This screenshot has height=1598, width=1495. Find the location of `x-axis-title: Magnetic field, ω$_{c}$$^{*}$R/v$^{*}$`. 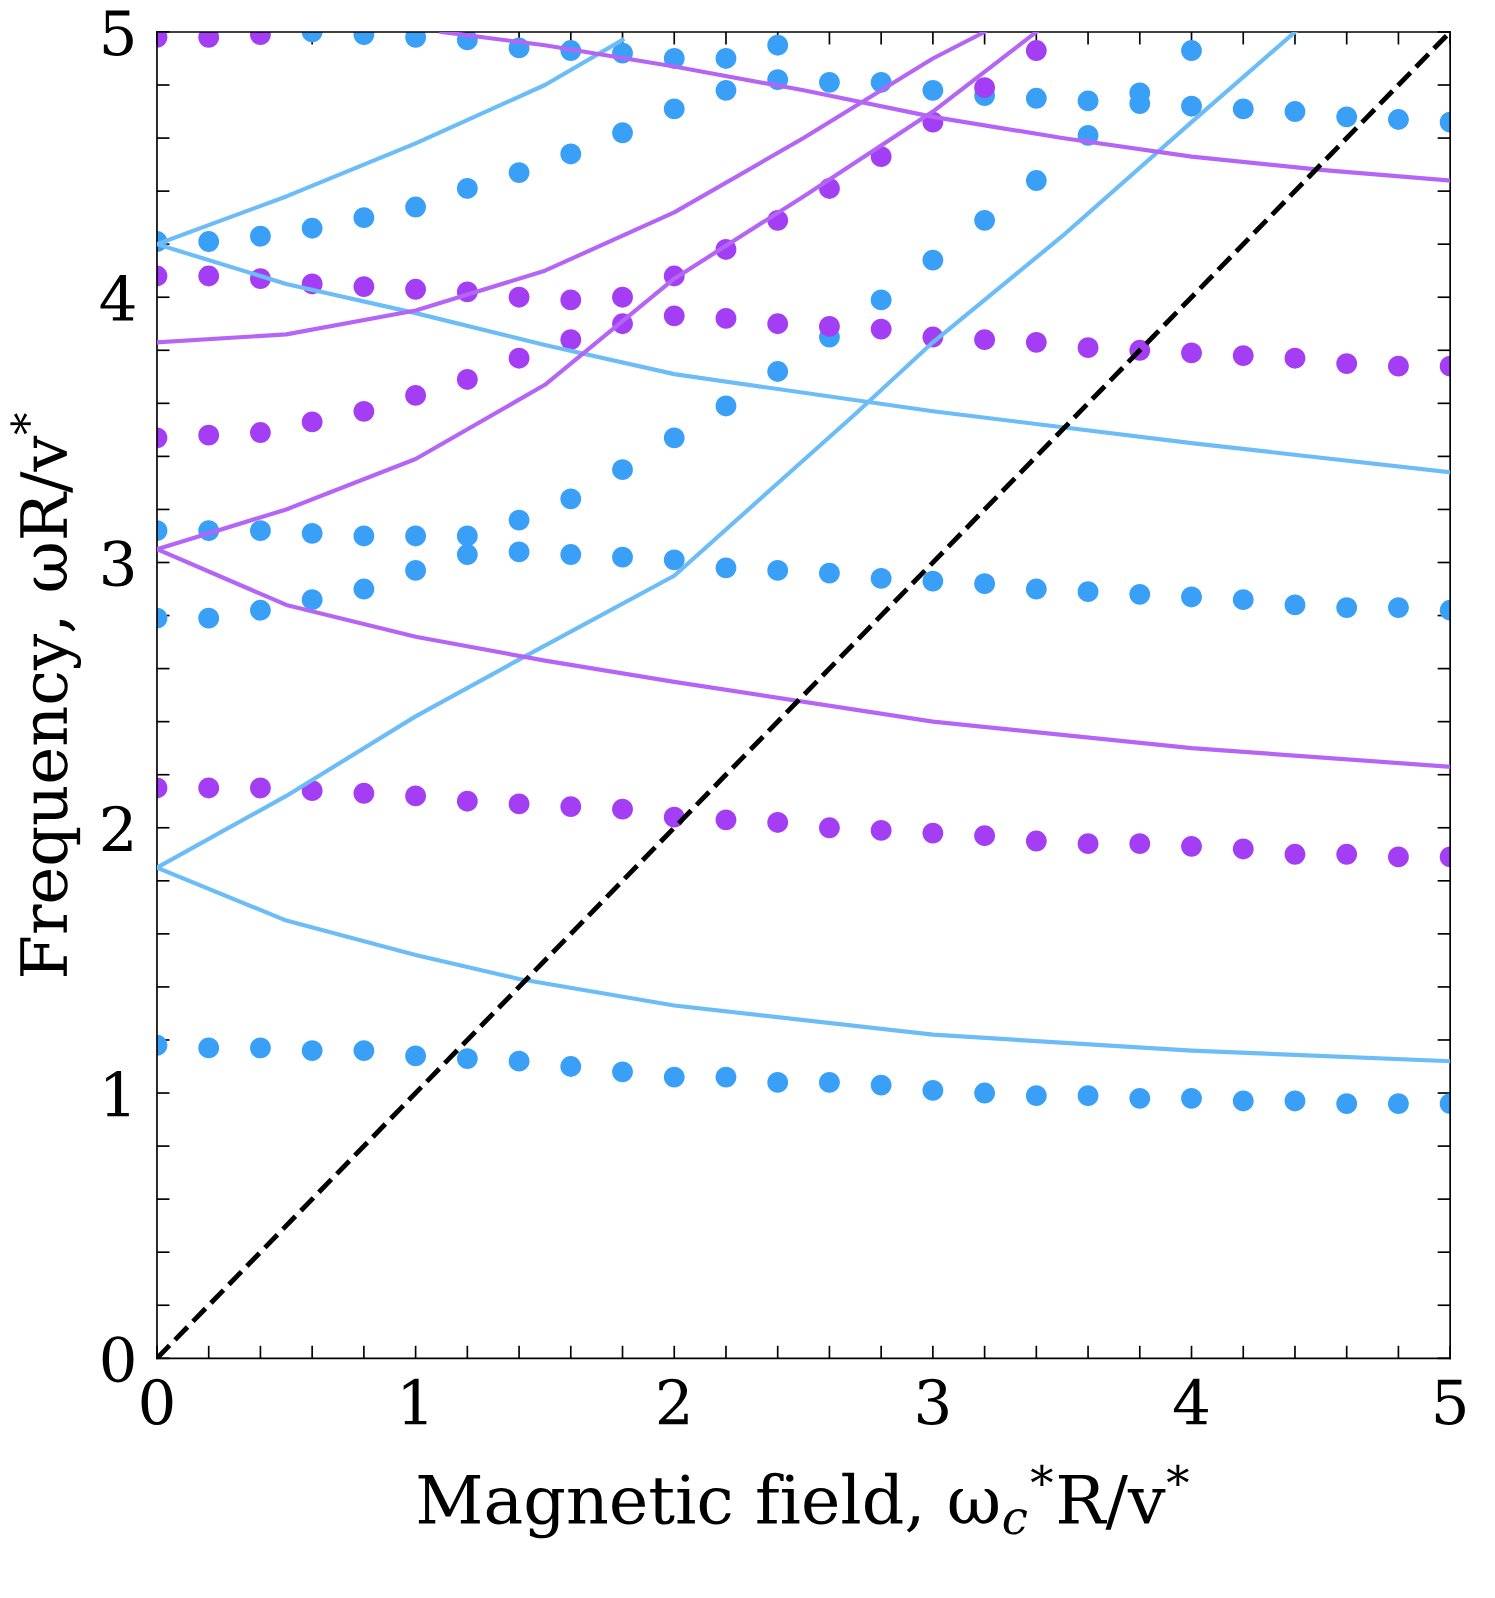

x-axis-title: Magnetic field, ω$_{c}$$^{*}$R/v$^{*}$ is located at coordinates (803, 1501).